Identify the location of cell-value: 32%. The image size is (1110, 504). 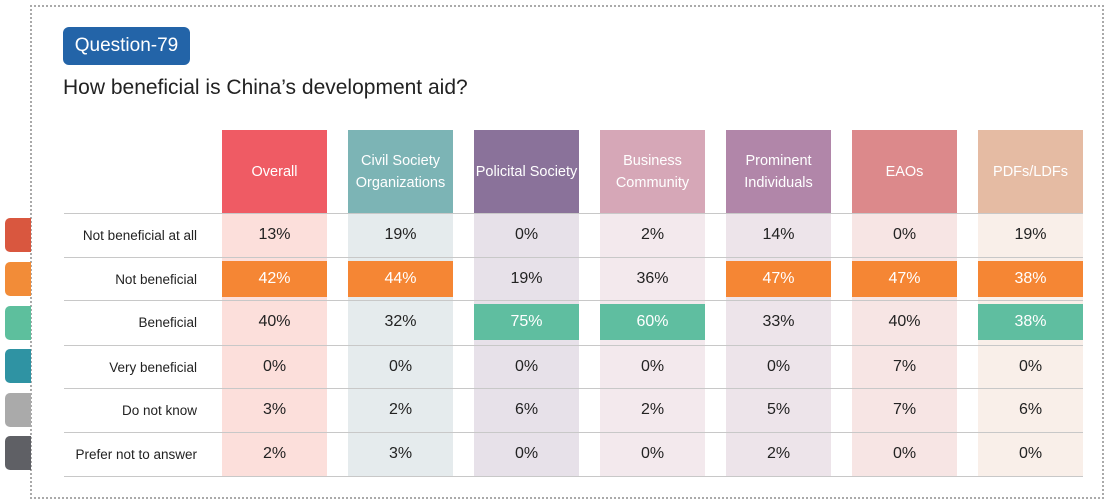
(400, 321).